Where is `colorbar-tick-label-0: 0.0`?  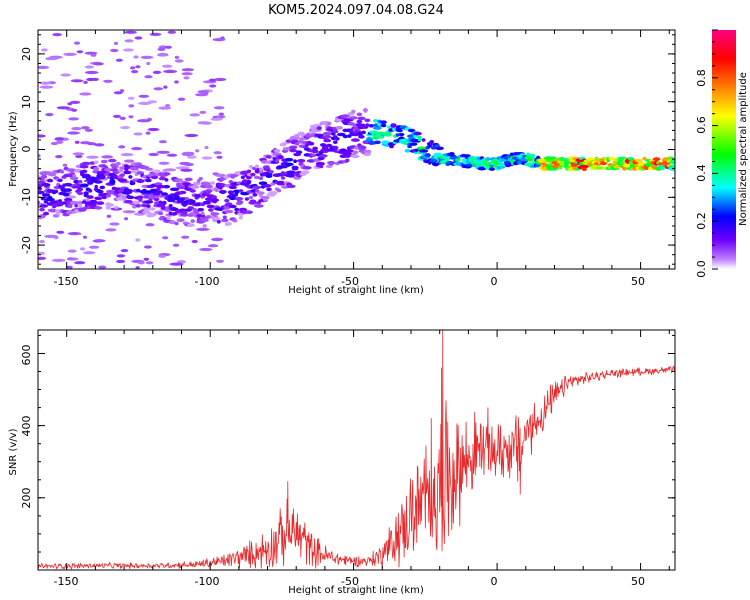
colorbar-tick-label-0: 0.0 is located at coordinates (701, 269).